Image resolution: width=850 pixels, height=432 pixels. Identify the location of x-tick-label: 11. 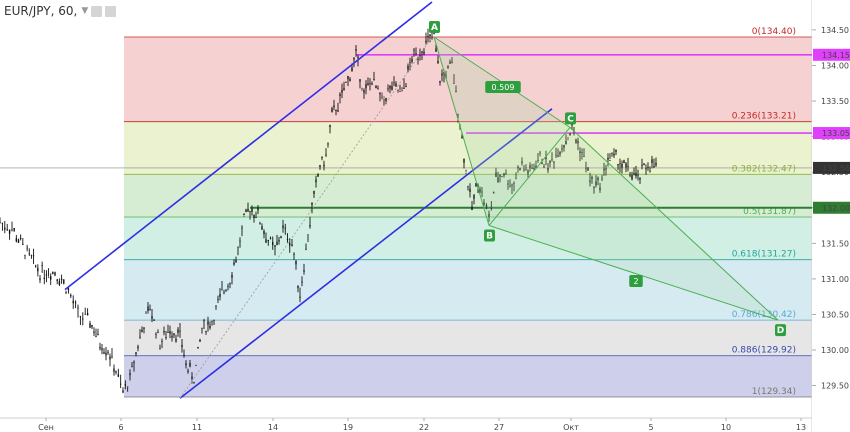
(197, 427).